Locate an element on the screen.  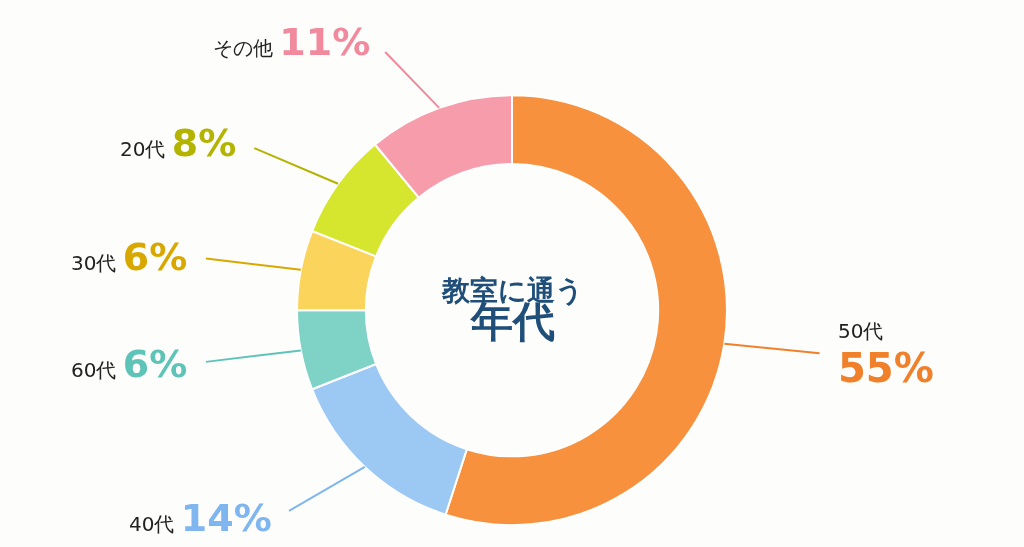
data-label: 11% is located at coordinates (325, 42).